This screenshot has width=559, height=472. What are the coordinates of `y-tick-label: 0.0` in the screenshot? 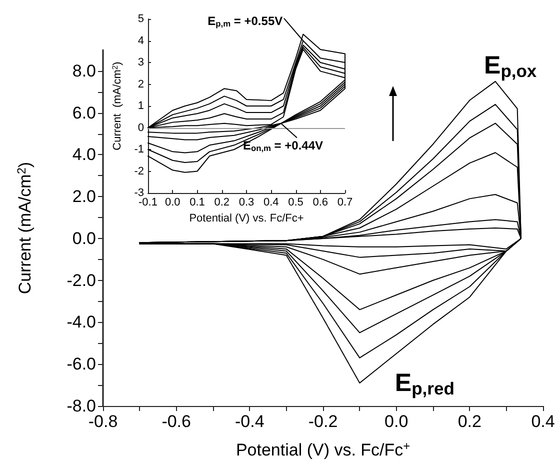 It's located at (84, 238).